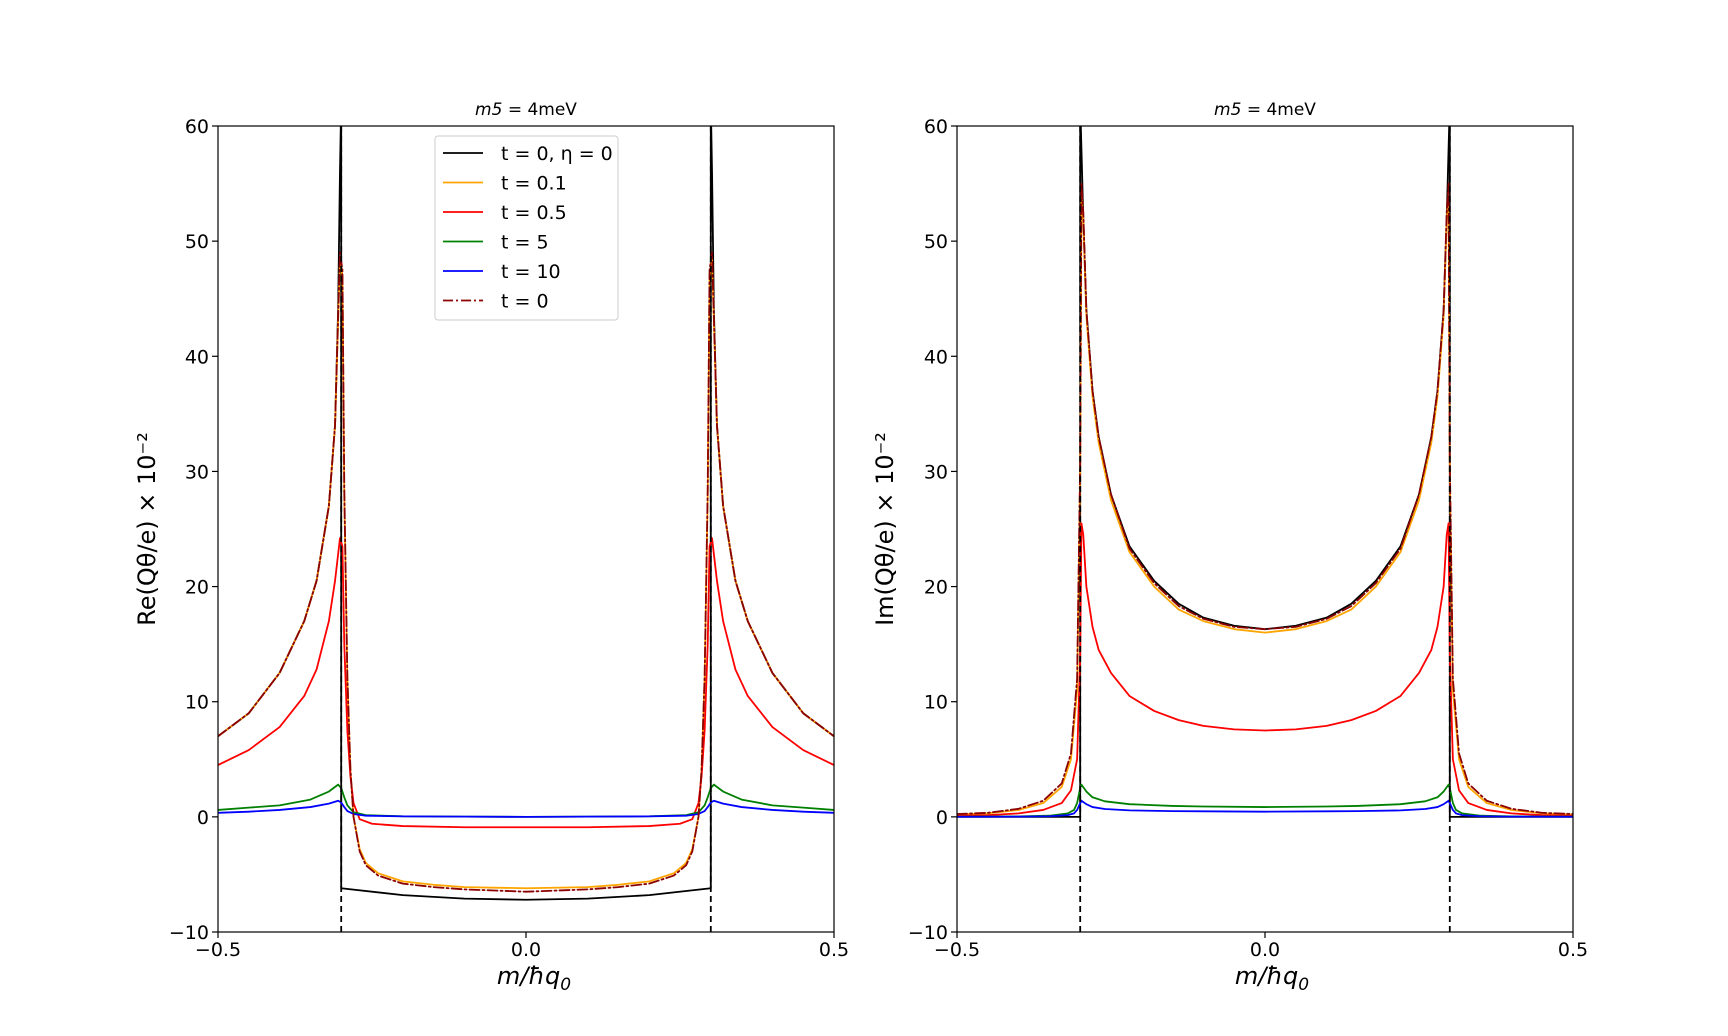 The image size is (1728, 1036). What do you see at coordinates (834, 950) in the screenshot?
I see `real-xtick-label-2: 0.5` at bounding box center [834, 950].